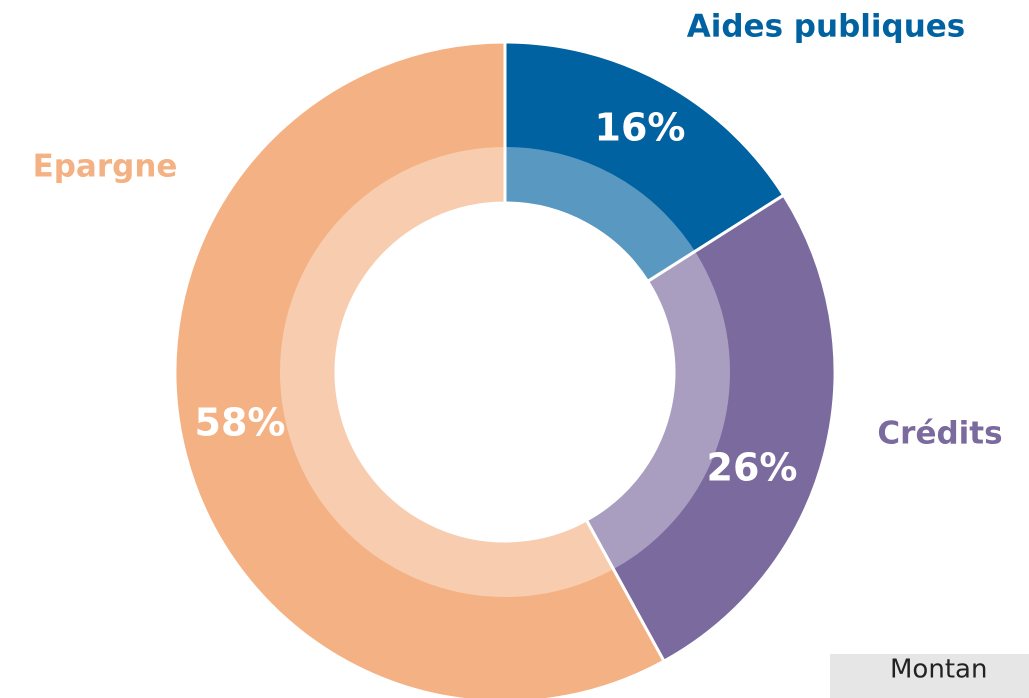 The height and width of the screenshot is (698, 1029). What do you see at coordinates (105, 167) in the screenshot?
I see `category-label: Epargne` at bounding box center [105, 167].